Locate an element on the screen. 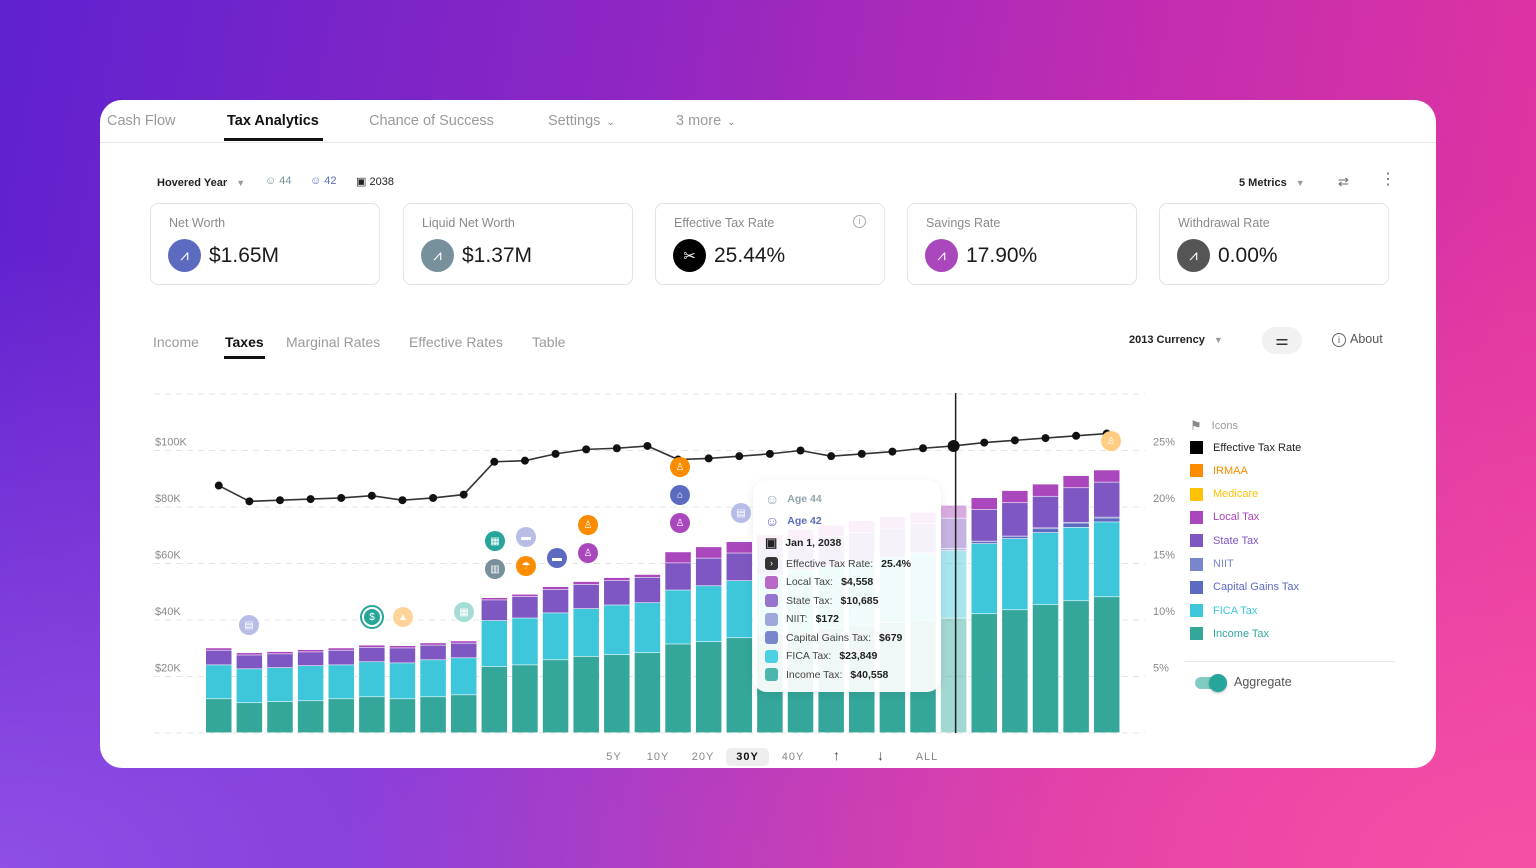  series-swatch is located at coordinates (771, 600).